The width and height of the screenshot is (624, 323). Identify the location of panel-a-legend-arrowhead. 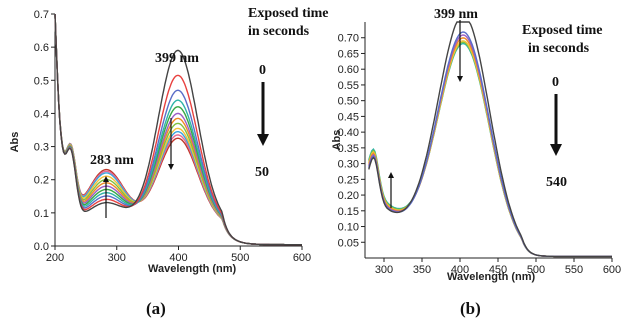
(263, 140).